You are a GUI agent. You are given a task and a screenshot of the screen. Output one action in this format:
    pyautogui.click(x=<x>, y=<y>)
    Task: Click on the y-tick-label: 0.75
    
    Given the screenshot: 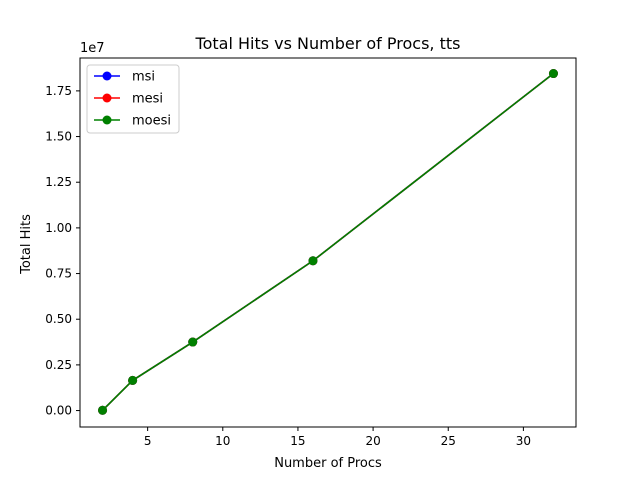 What is the action you would take?
    pyautogui.click(x=58, y=274)
    